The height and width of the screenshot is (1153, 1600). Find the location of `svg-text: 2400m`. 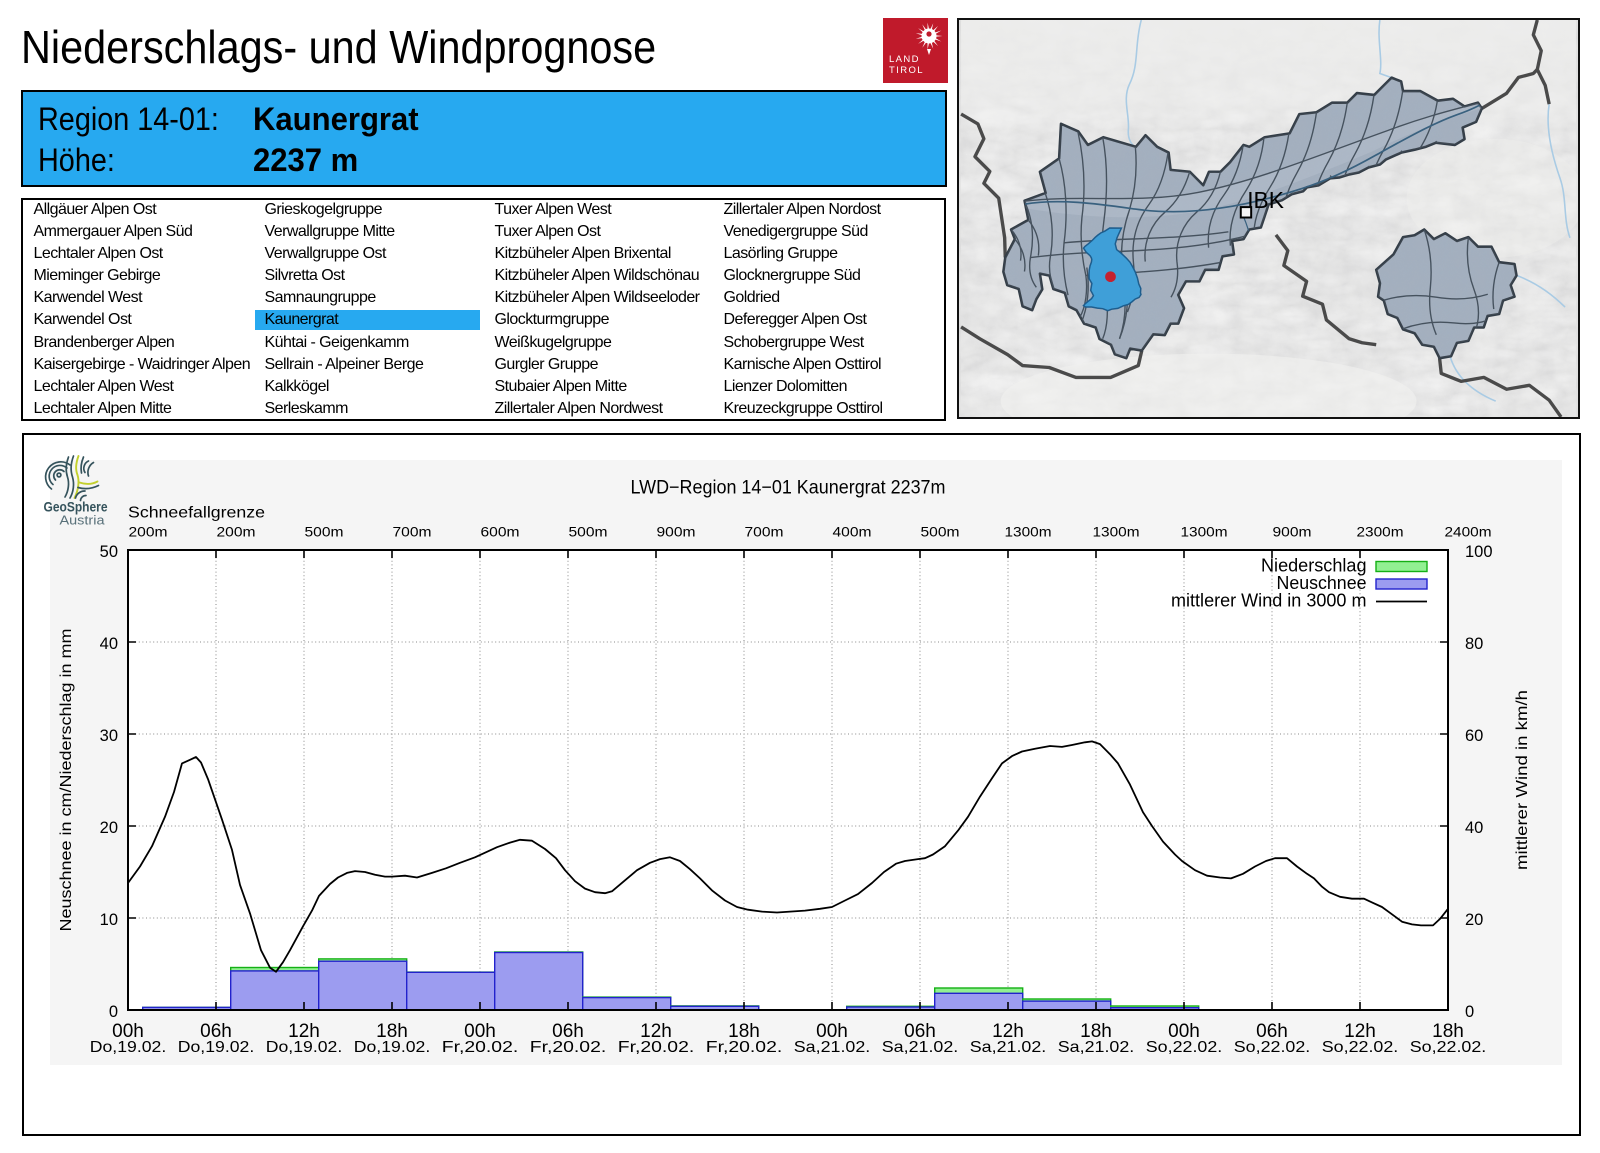

svg-text: 2400m is located at coordinates (1468, 531).